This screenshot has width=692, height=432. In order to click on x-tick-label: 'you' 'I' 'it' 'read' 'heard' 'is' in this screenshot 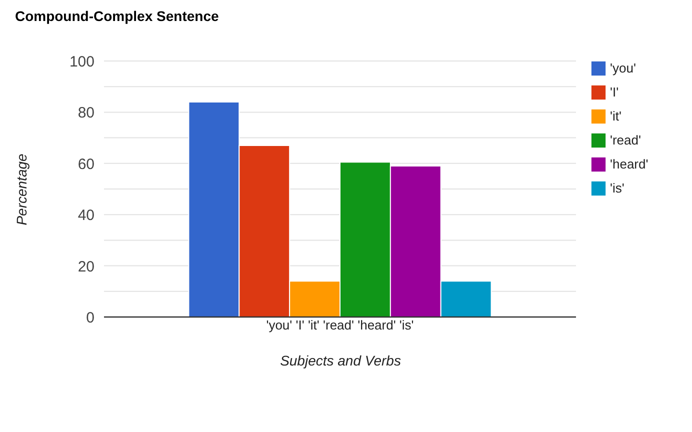, I will do `click(340, 325)`.